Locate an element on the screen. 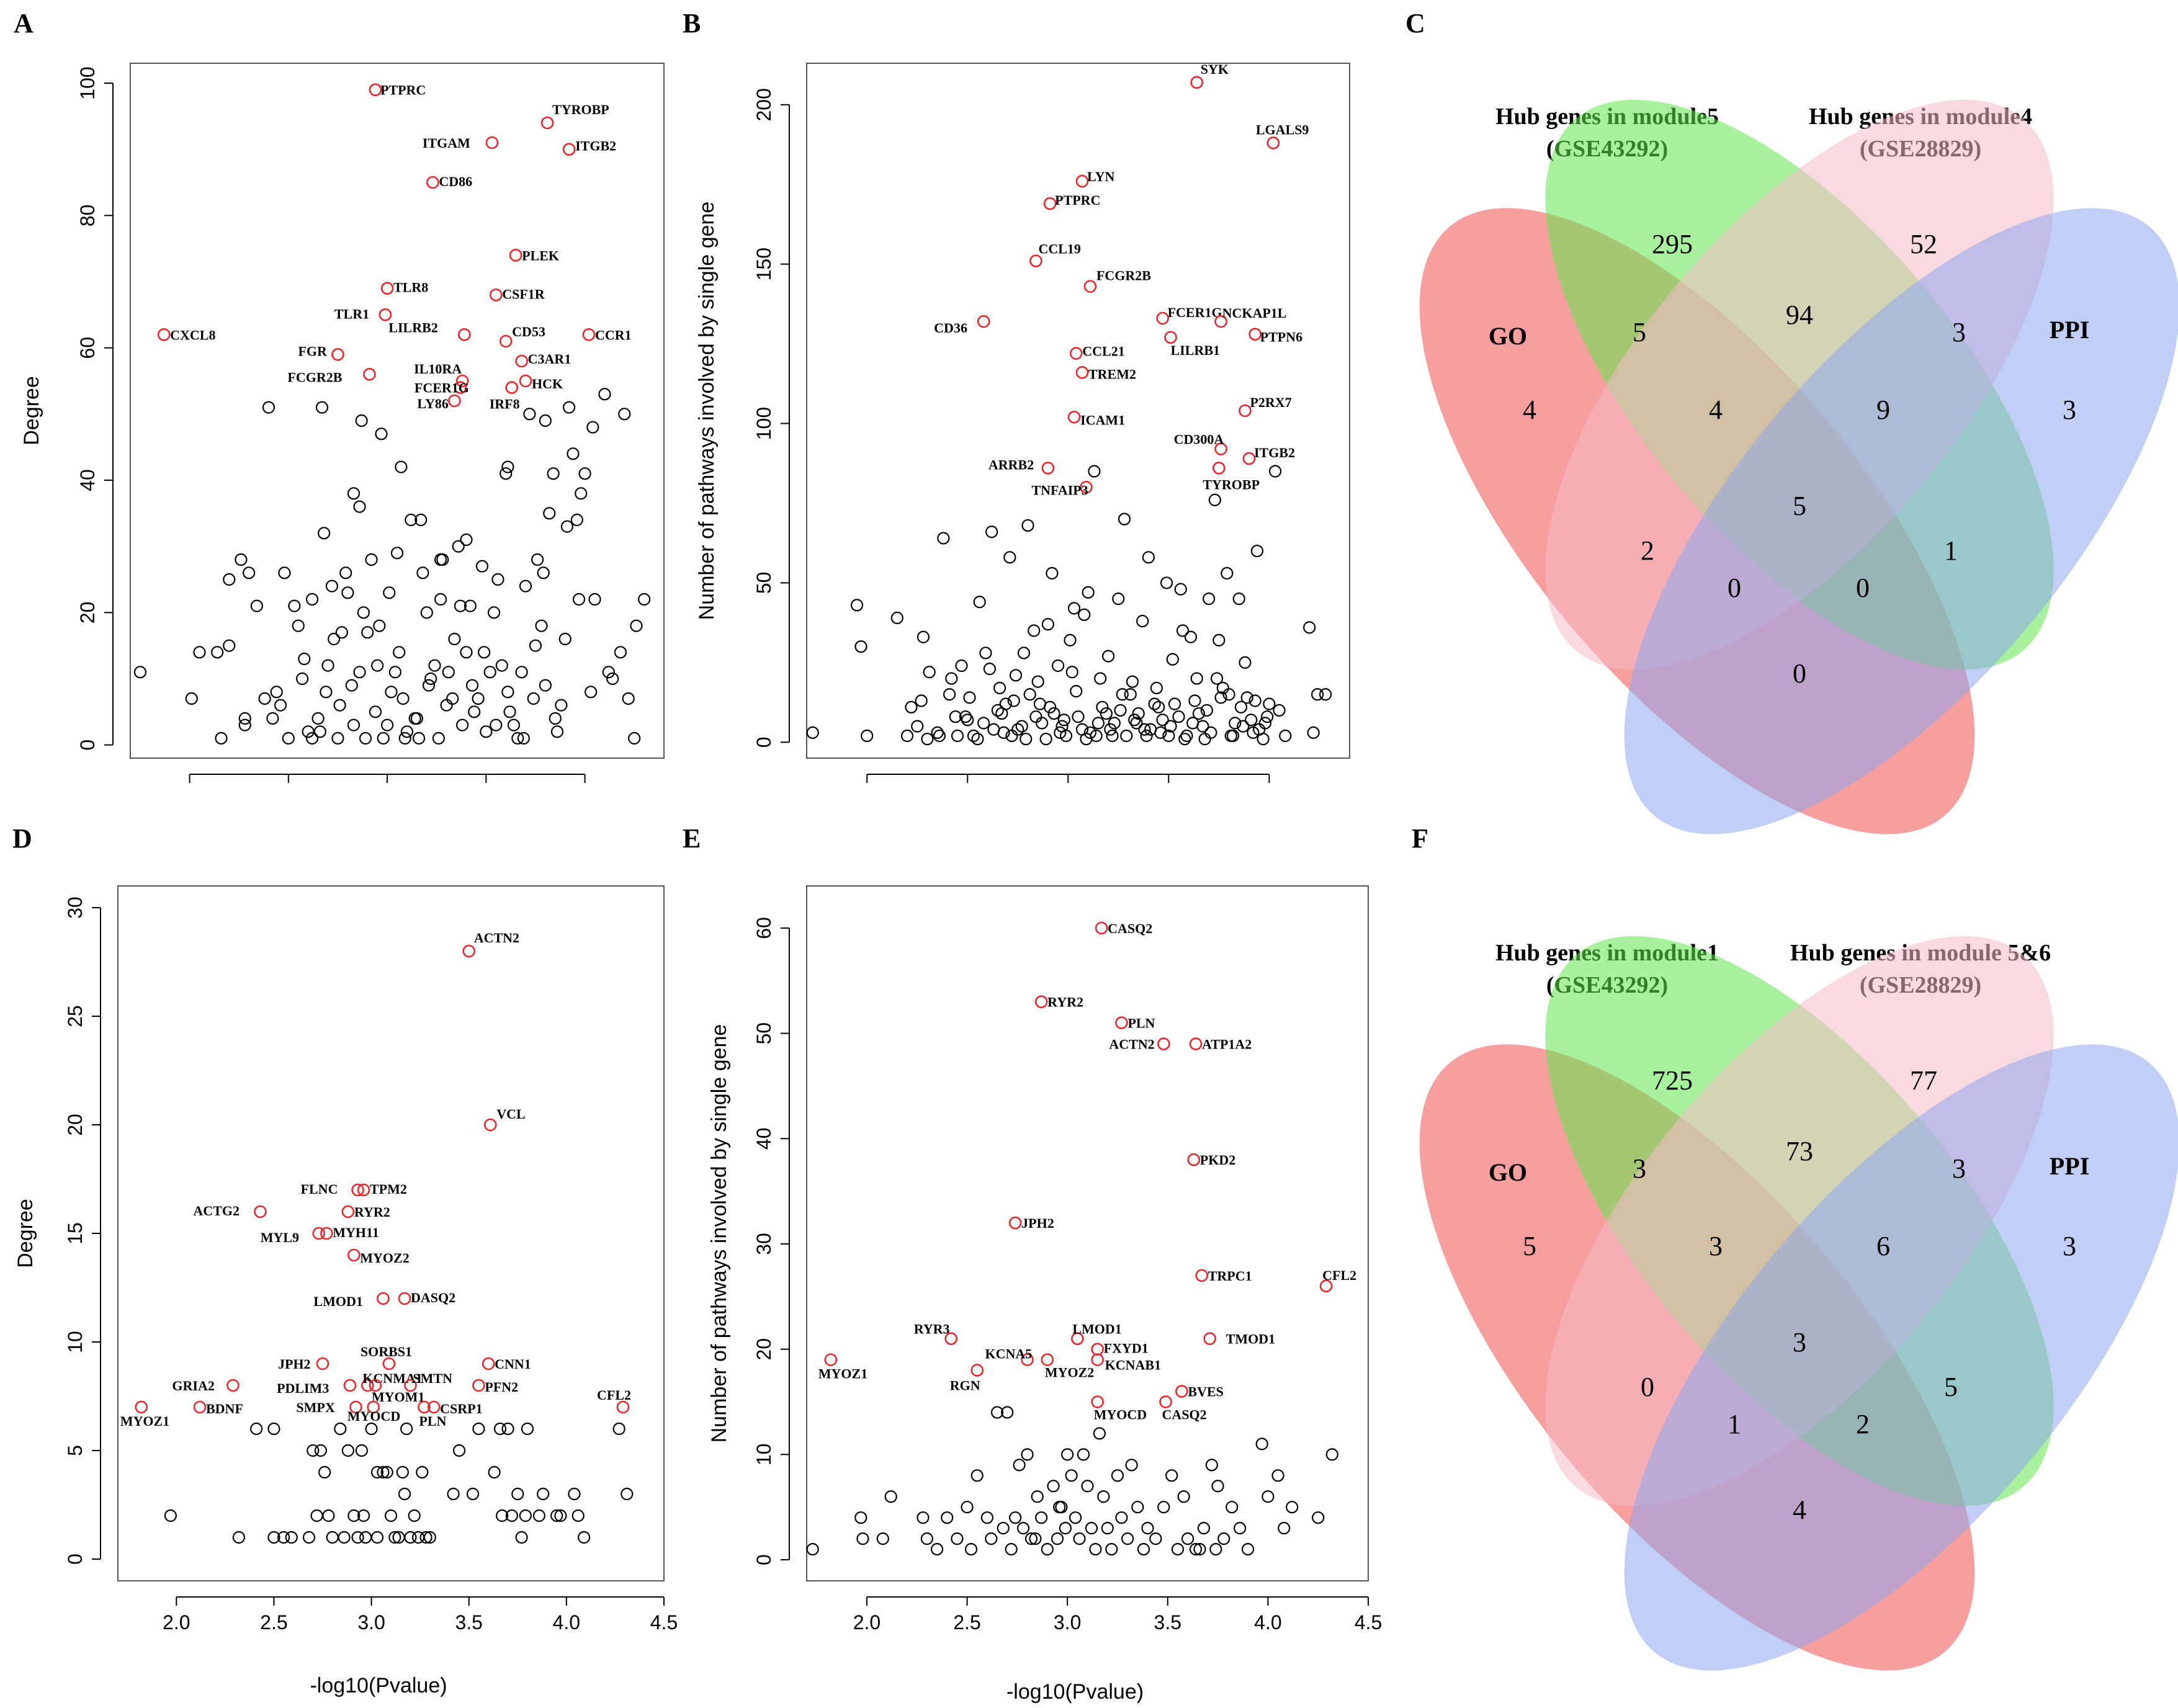 The image size is (2178, 1708). x-axis-title: -log10(Pvalue) is located at coordinates (378, 1686).